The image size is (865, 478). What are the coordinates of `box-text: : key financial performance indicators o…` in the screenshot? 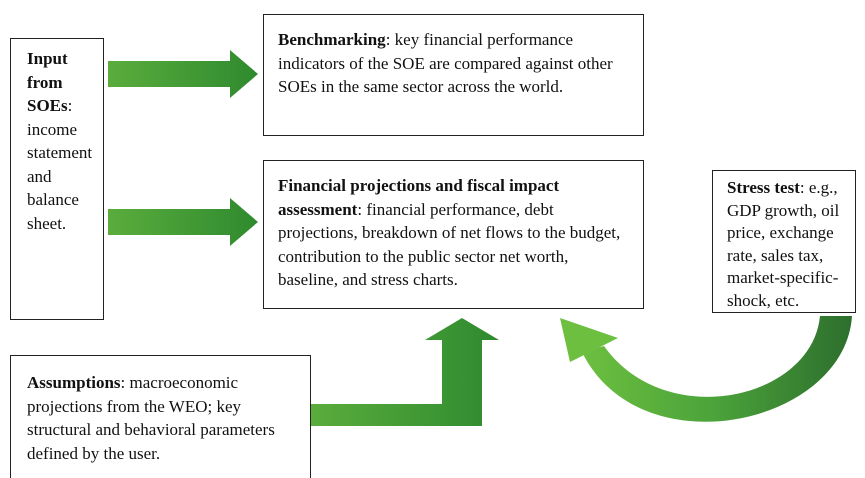 It's located at (445, 63).